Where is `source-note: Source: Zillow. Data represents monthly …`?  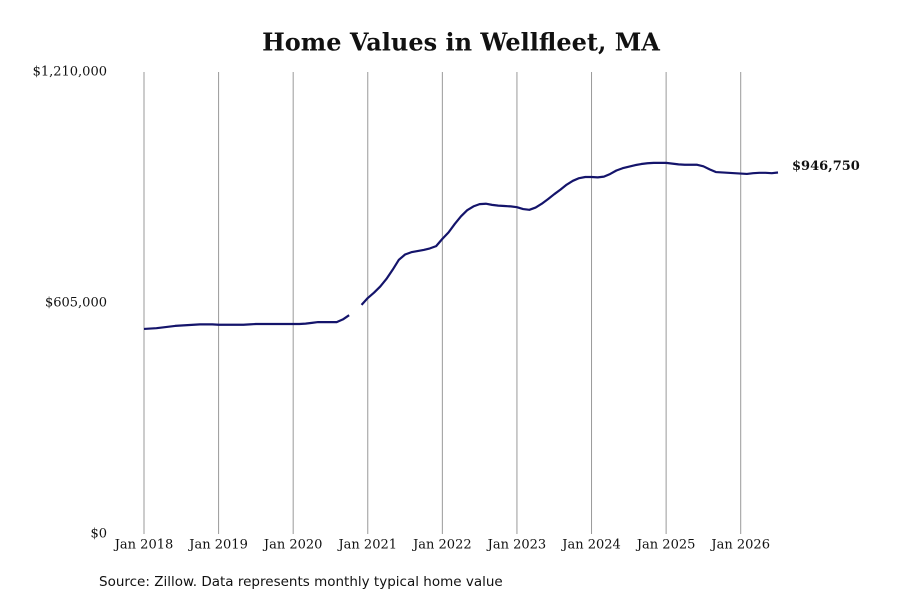
source-note: Source: Zillow. Data represents monthly … is located at coordinates (301, 582).